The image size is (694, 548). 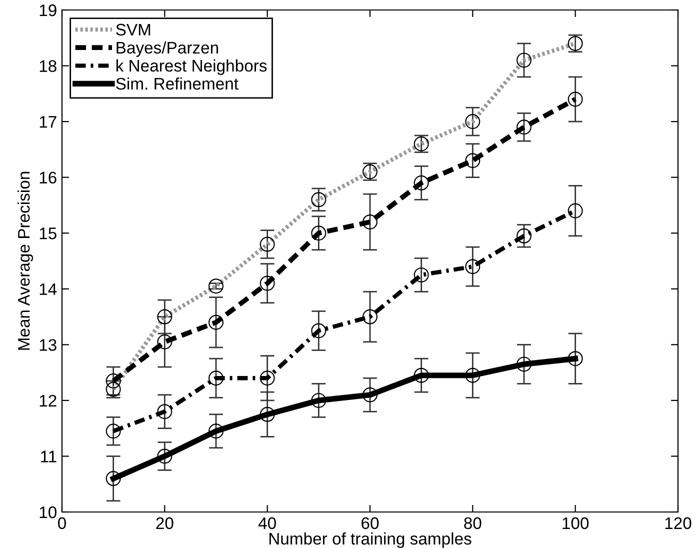 What do you see at coordinates (48, 10) in the screenshot?
I see `y-tick-label: 19` at bounding box center [48, 10].